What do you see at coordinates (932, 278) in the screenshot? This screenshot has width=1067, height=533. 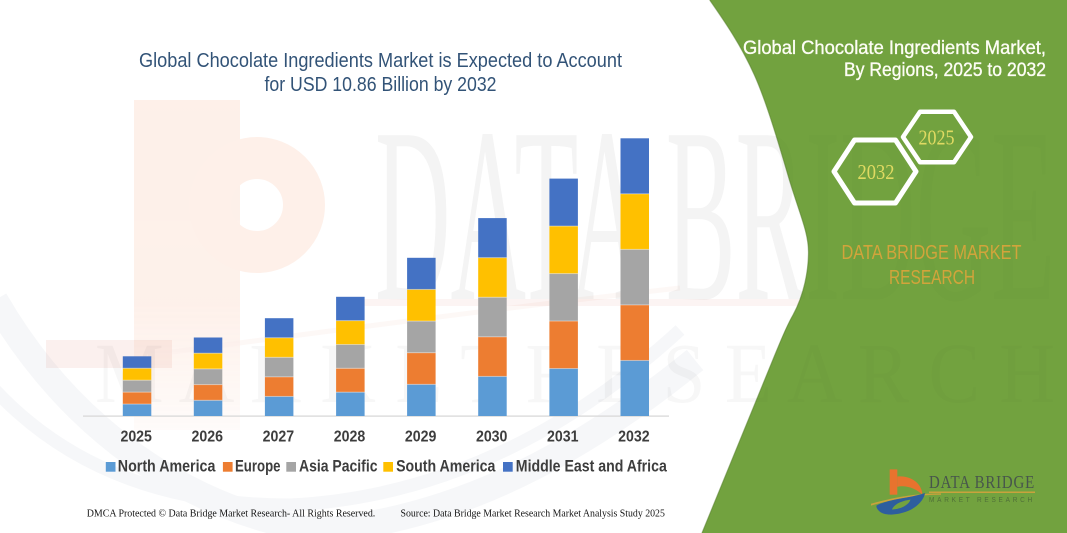 I see `svg-text: RESEARCH` at bounding box center [932, 278].